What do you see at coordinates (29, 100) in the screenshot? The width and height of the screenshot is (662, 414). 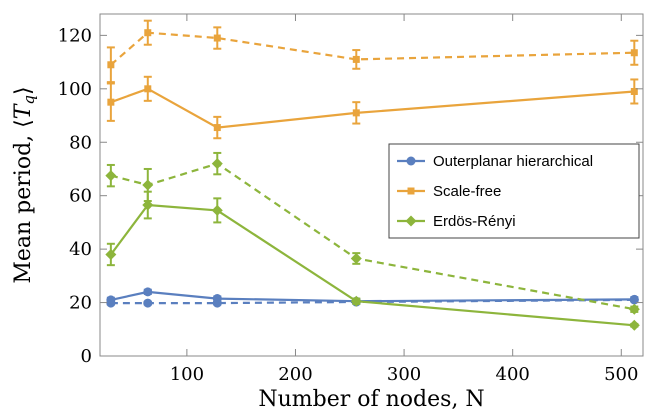 I see `y-axis-title-subscript: q` at bounding box center [29, 100].